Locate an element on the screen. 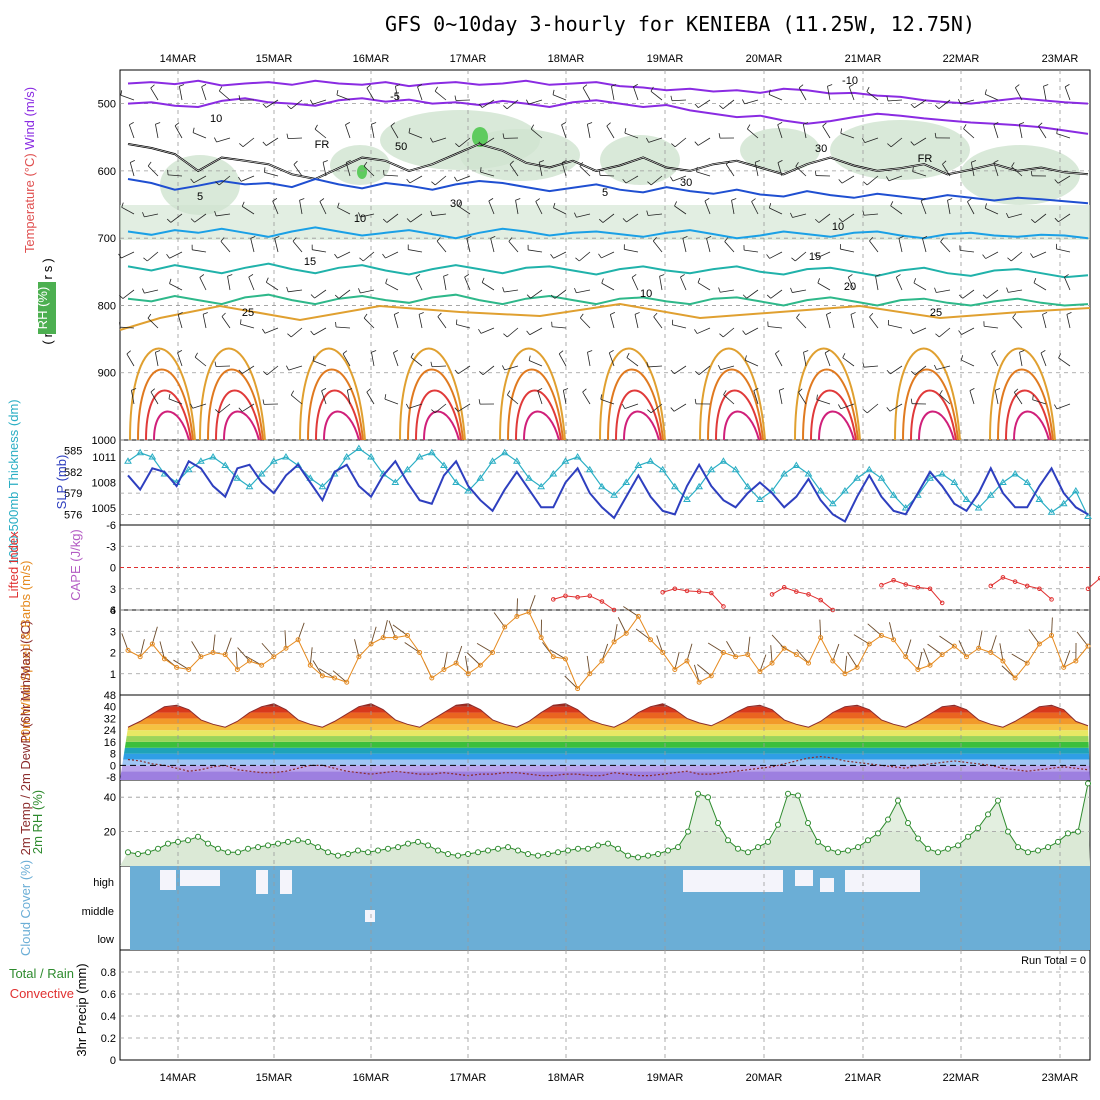 The height and width of the screenshot is (1100, 1100). cape-ylabel: CAPE (J/kg) is located at coordinates (75, 565).